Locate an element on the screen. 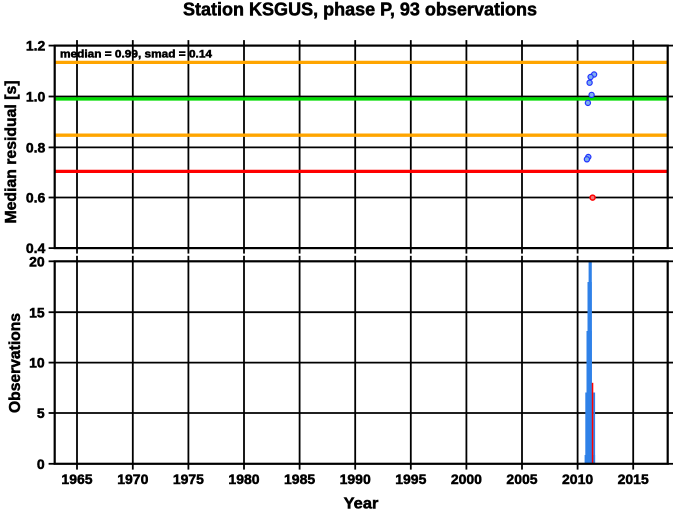 This screenshot has width=673, height=511. svg-text: 2005 is located at coordinates (521, 479).